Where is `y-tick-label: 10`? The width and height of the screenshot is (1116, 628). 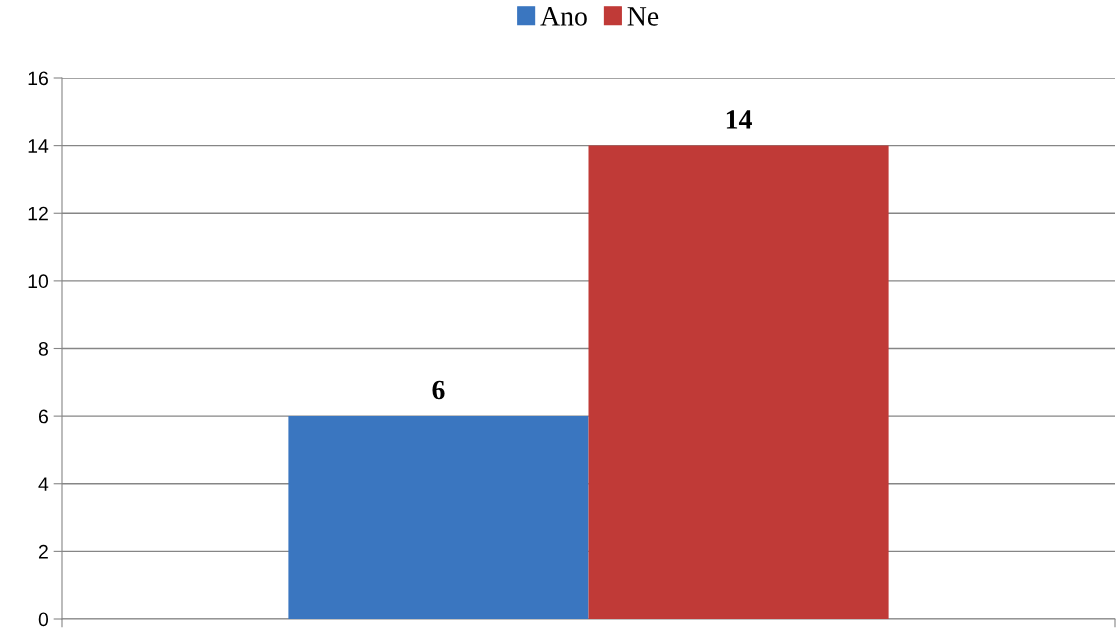 y-tick-label: 10 is located at coordinates (38, 281).